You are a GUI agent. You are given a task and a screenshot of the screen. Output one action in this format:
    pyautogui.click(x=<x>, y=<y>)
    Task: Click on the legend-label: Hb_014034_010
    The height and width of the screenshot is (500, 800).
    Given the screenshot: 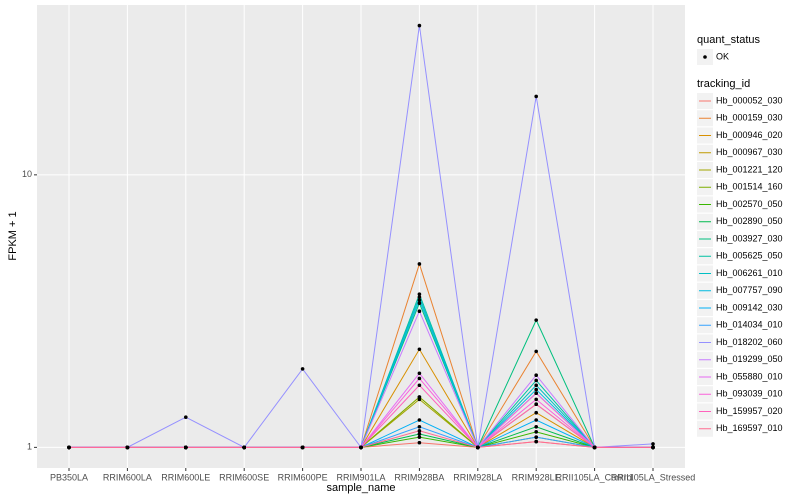 What is the action you would take?
    pyautogui.click(x=749, y=325)
    